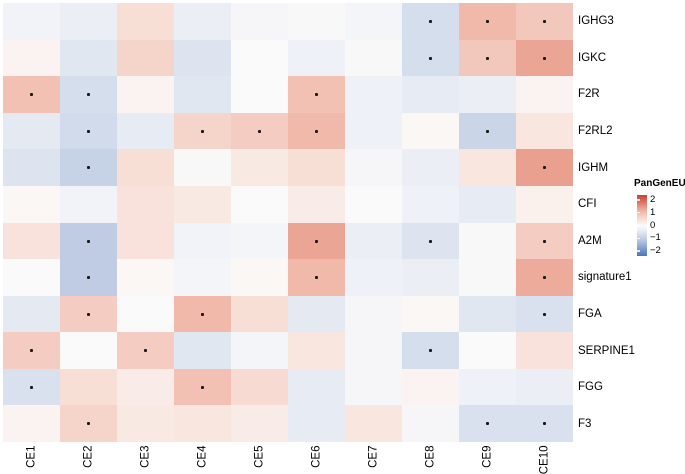 The width and height of the screenshot is (685, 474). Describe the element at coordinates (487, 456) in the screenshot. I see `column-label-text: CE9` at that location.